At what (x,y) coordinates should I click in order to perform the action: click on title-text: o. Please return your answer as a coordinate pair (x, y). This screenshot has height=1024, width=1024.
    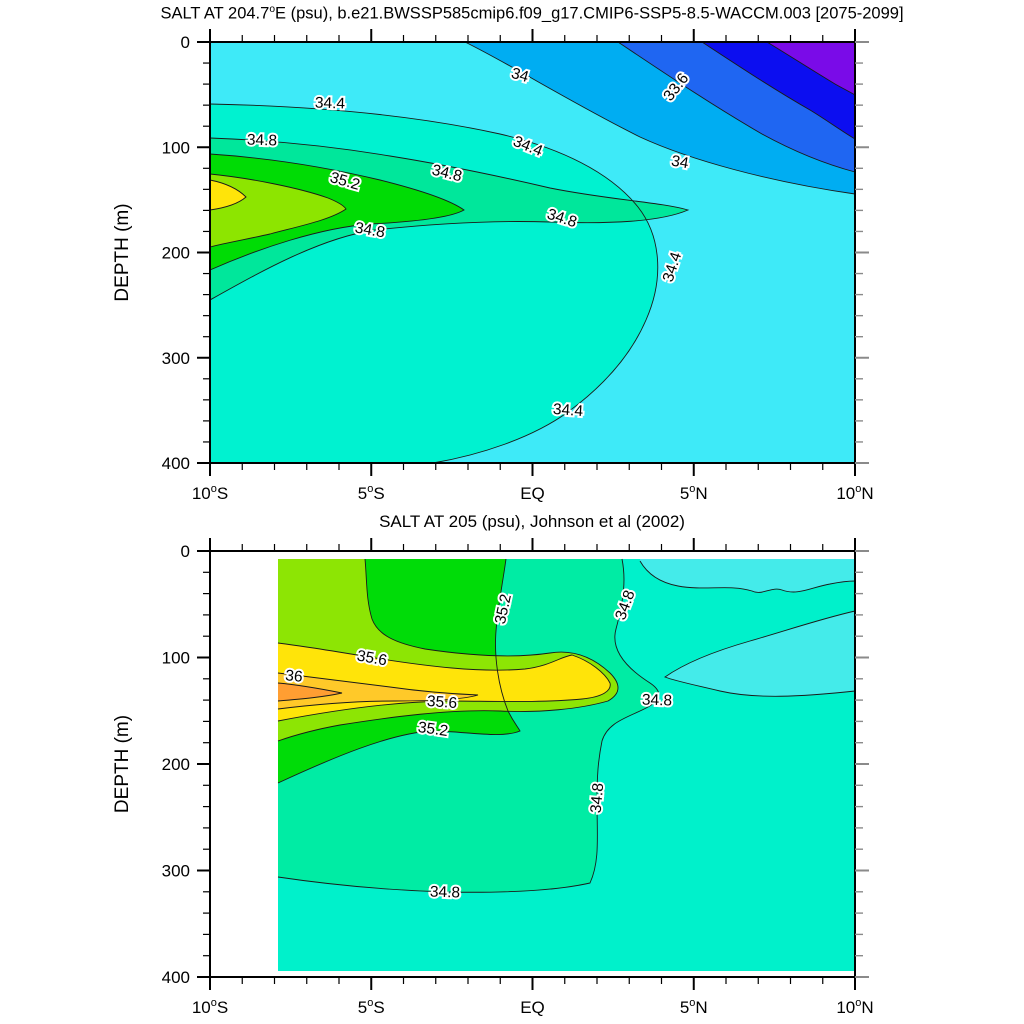
    Looking at the image, I should click on (272, 9).